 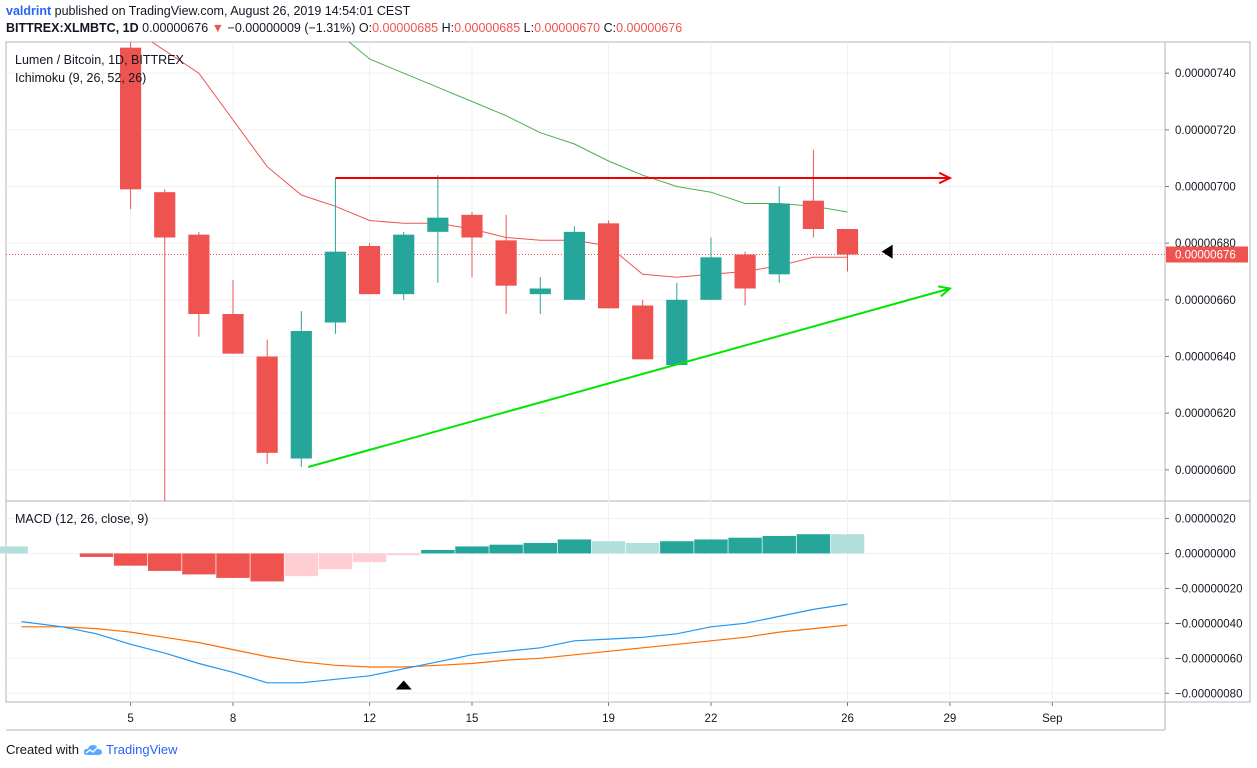 I want to click on symbol-name: BITTREX:XLMBTC, 1D, so click(x=72, y=28).